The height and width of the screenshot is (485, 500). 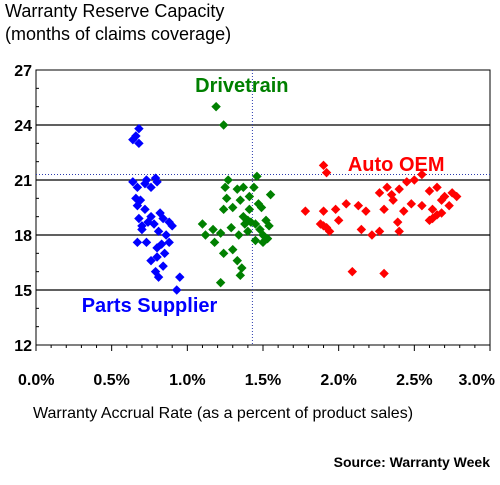 I want to click on series-label: Auto OEM, so click(x=396, y=165).